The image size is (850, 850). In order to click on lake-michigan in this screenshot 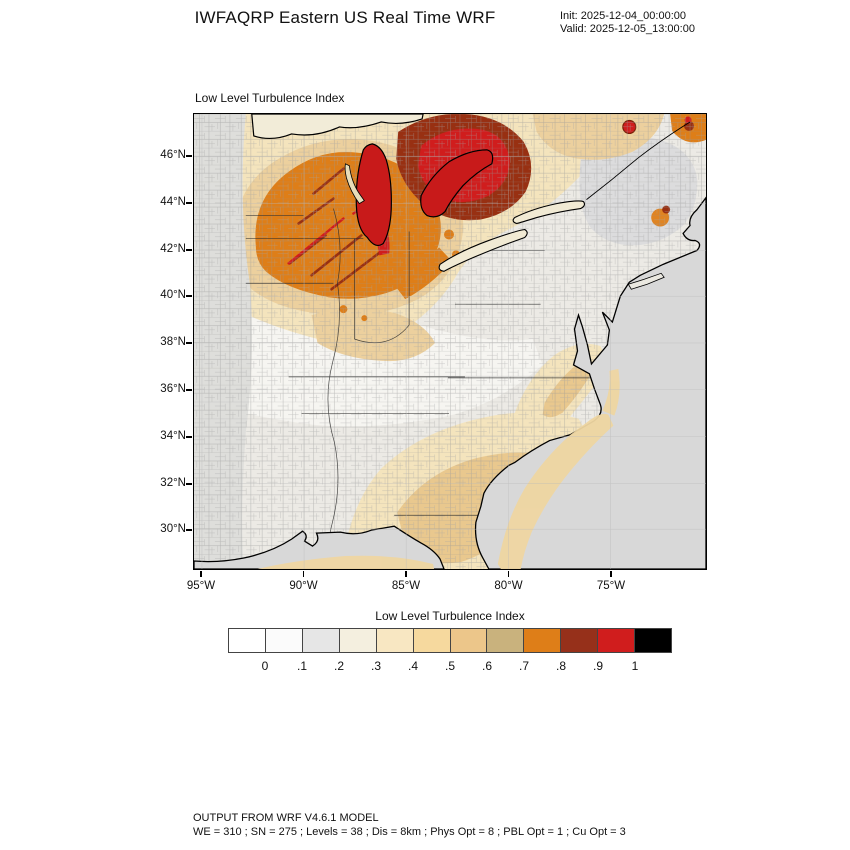, I will do `click(373, 194)`.